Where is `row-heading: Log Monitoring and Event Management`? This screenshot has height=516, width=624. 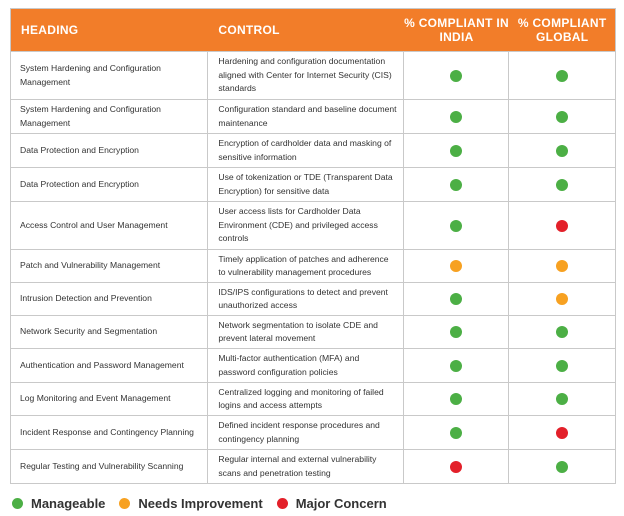 row-heading: Log Monitoring and Event Management is located at coordinates (110, 399).